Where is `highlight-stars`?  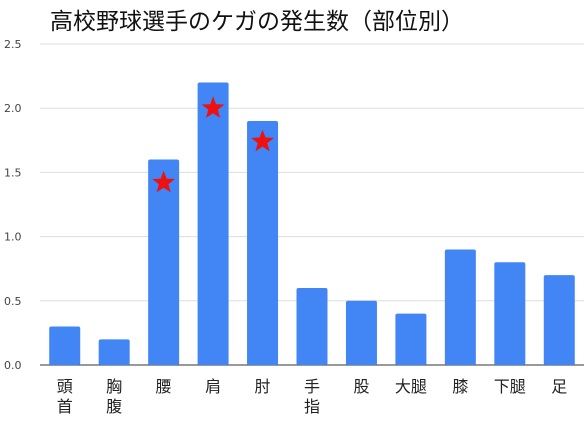
highlight-stars is located at coordinates (213, 144).